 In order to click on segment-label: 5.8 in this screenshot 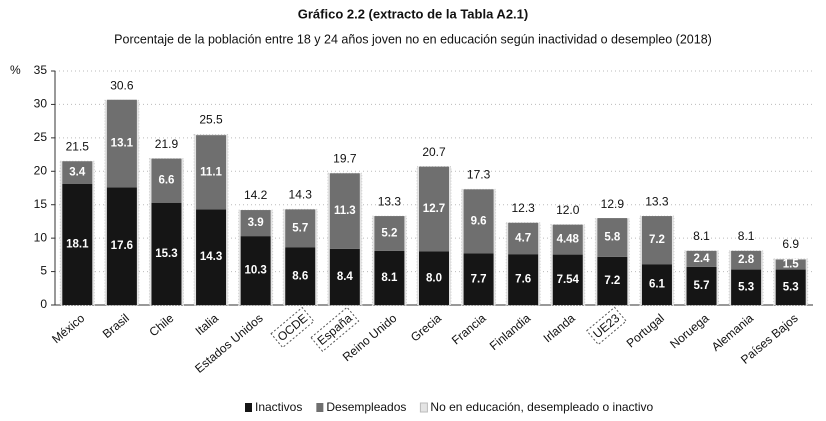, I will do `click(612, 238)`.